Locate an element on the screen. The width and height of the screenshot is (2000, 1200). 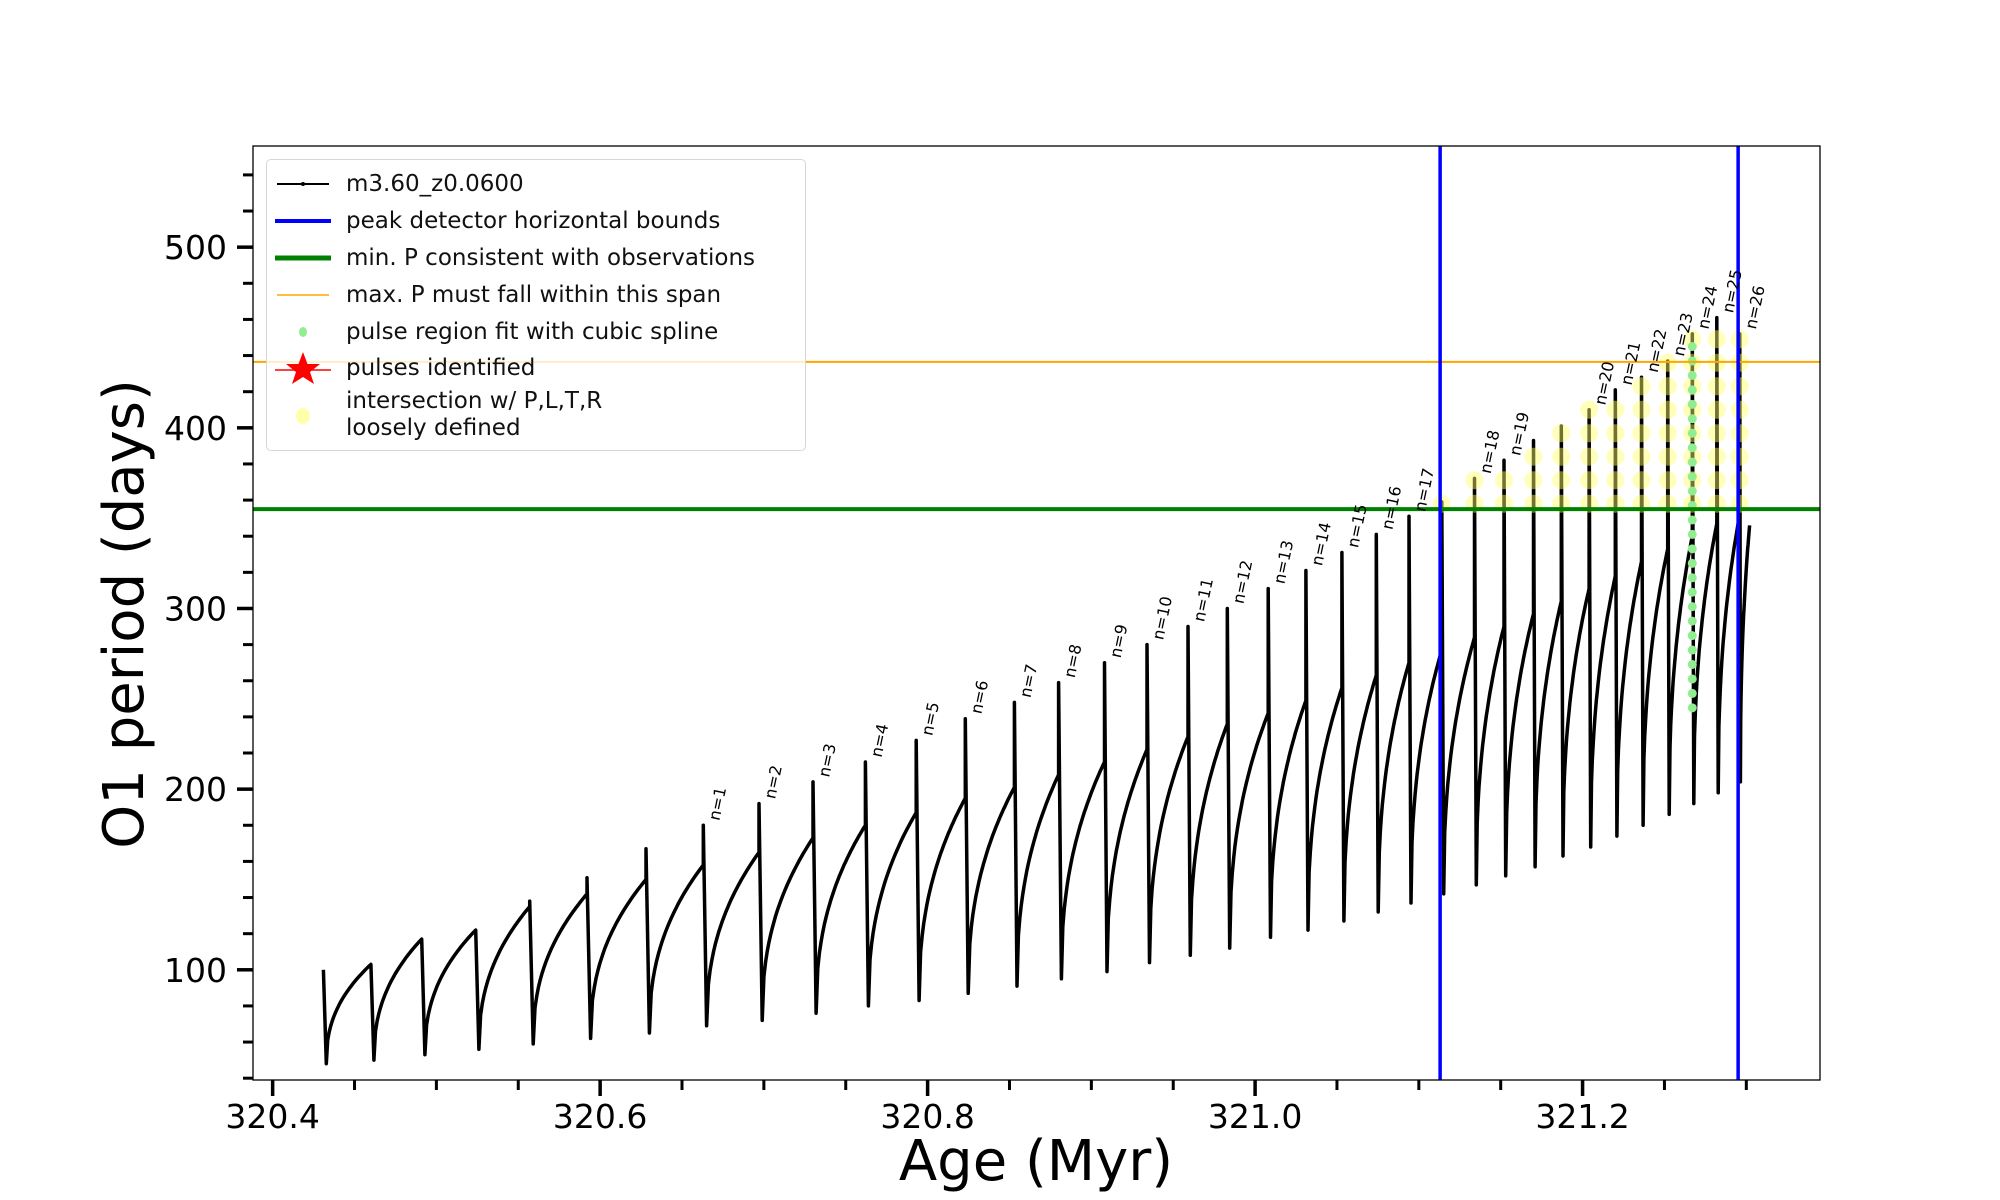
legend-label: m3.60_z0.0600 is located at coordinates (435, 184).